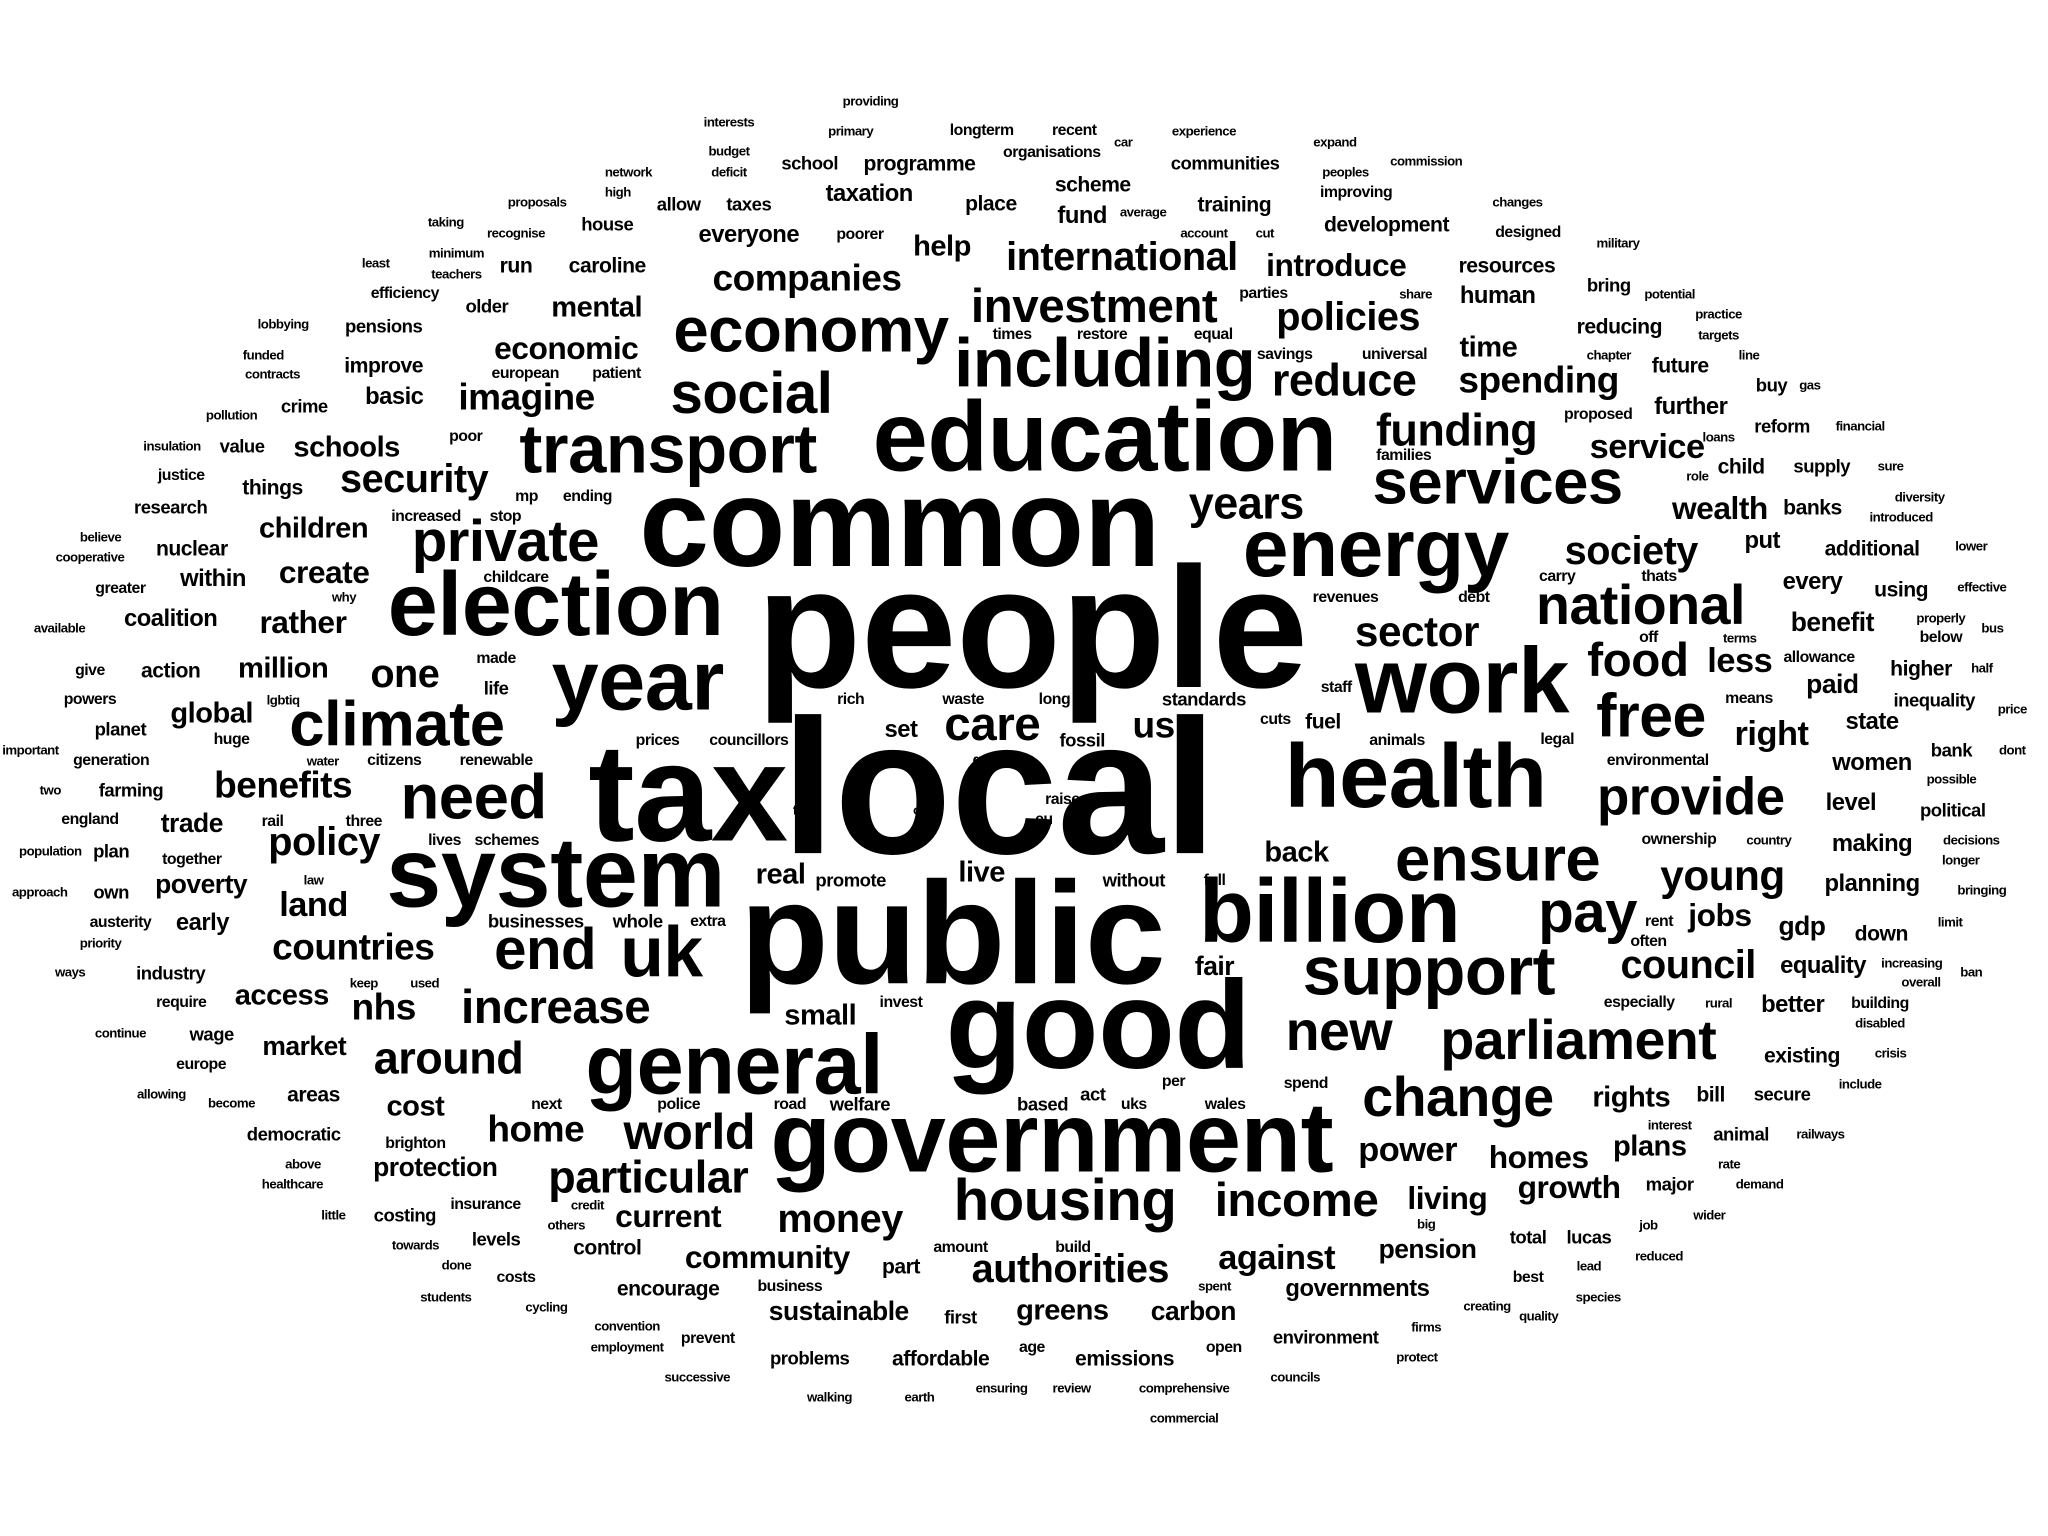 This screenshot has height=1536, width=2048. I want to click on cloud-word-often: often, so click(1648, 942).